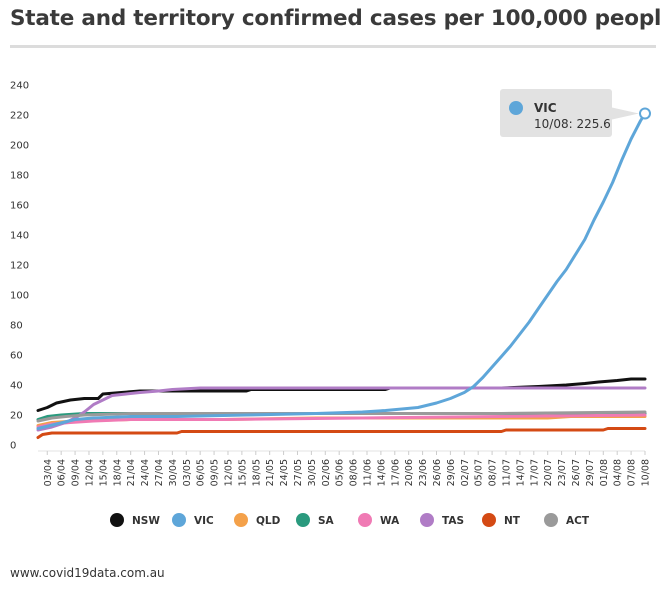 This screenshot has width=660, height=592. I want to click on x-tick-label: 07/08, so click(632, 472).